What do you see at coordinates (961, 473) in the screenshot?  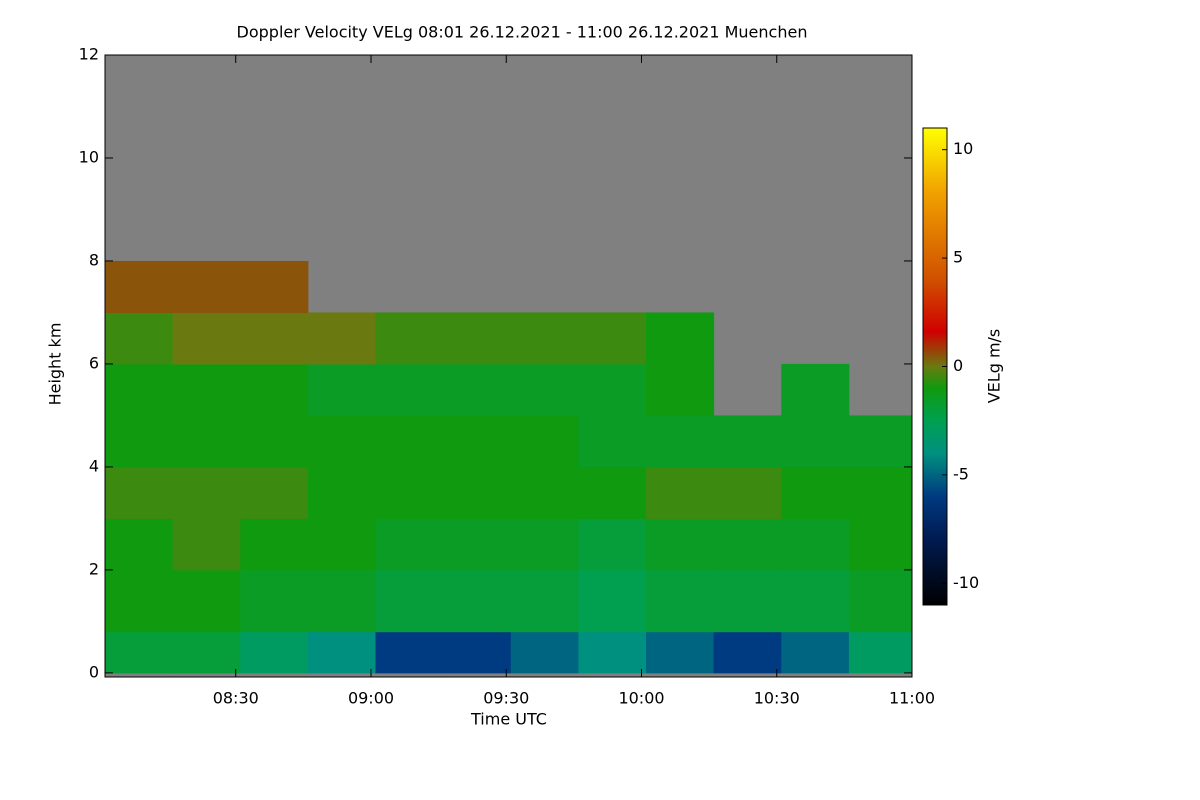 I see `colorbar-tick-label: -5` at bounding box center [961, 473].